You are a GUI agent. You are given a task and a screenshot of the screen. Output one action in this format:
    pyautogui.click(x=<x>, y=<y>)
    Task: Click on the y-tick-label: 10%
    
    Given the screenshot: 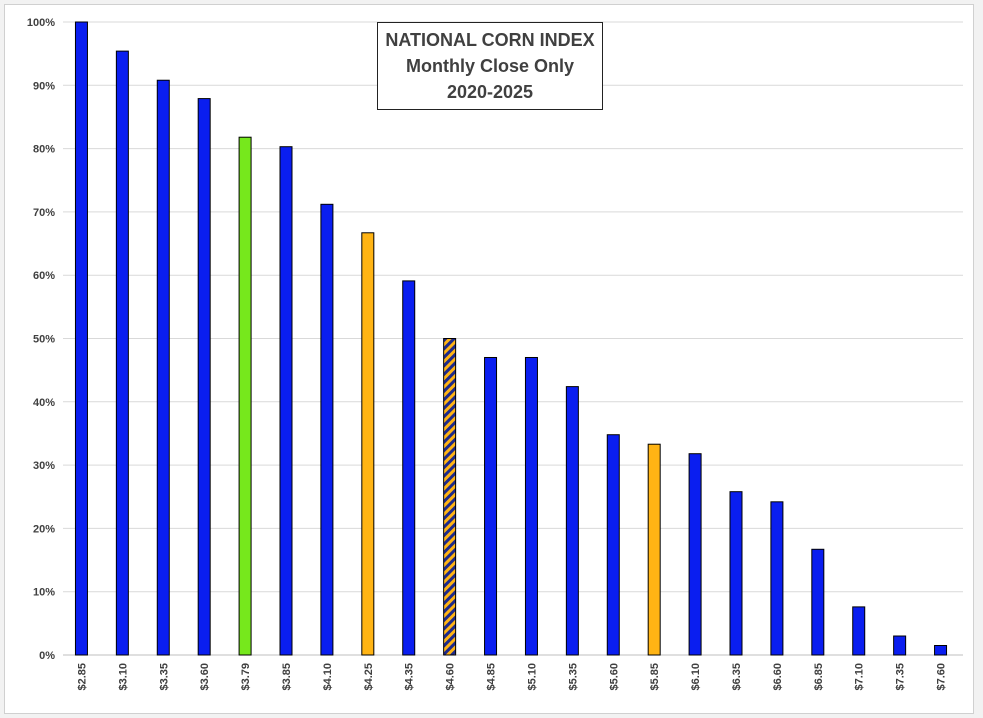 What is the action you would take?
    pyautogui.click(x=44, y=593)
    